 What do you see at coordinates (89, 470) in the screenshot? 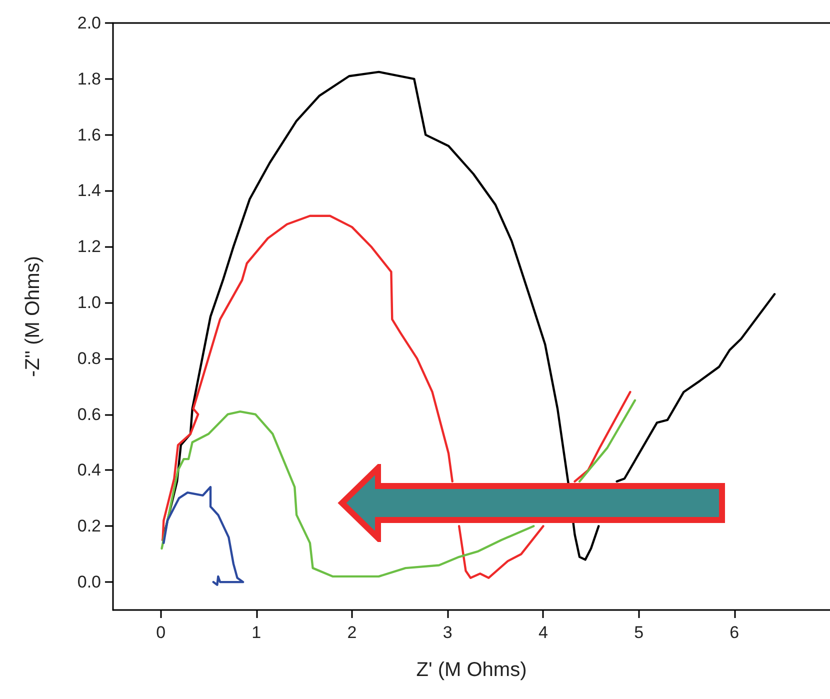
I see `y-tick-label: 0.4` at bounding box center [89, 470].